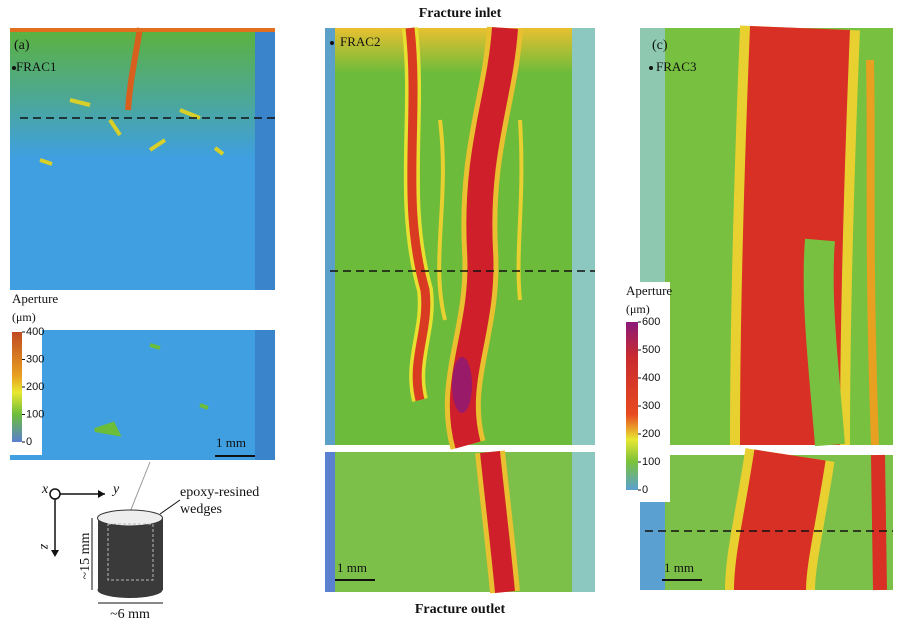 Image resolution: width=906 pixels, height=624 pixels. Describe the element at coordinates (151, 390) in the screenshot. I see `spot` at that location.